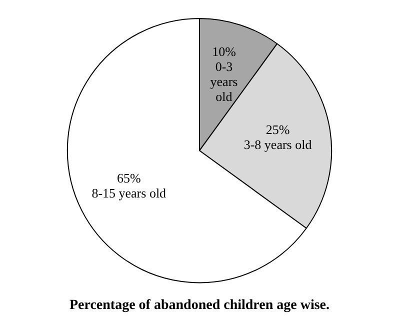 The image size is (399, 330). I want to click on slice-label: 0-3 years old, so click(224, 81).